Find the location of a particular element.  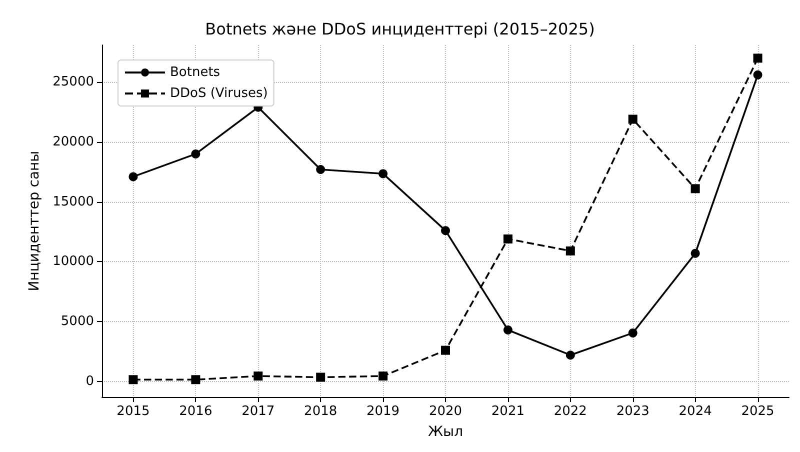

legend-label: DDoS (Viruses) is located at coordinates (219, 93).